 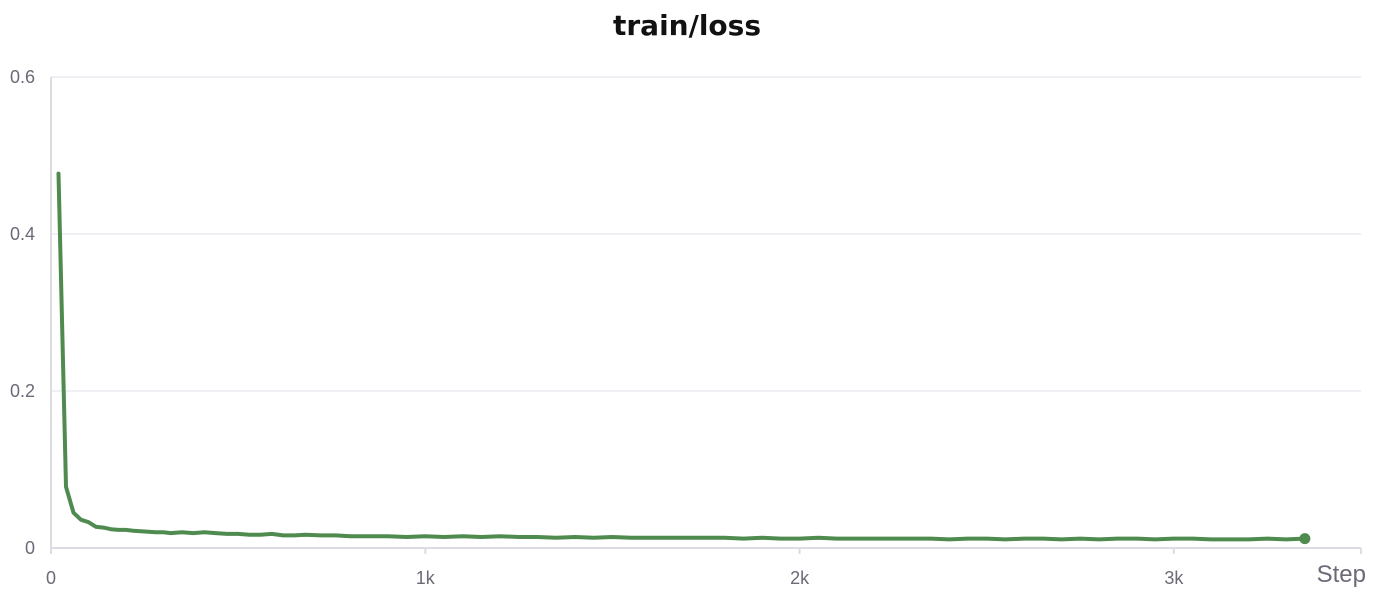 I want to click on series-end-point, so click(x=1305, y=539).